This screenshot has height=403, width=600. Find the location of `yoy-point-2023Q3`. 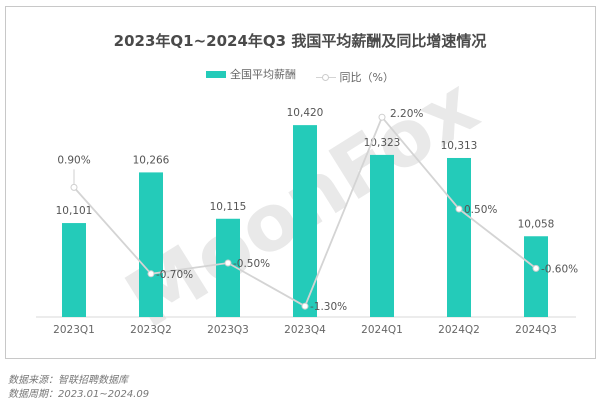

yoy-point-2023Q3 is located at coordinates (228, 263).